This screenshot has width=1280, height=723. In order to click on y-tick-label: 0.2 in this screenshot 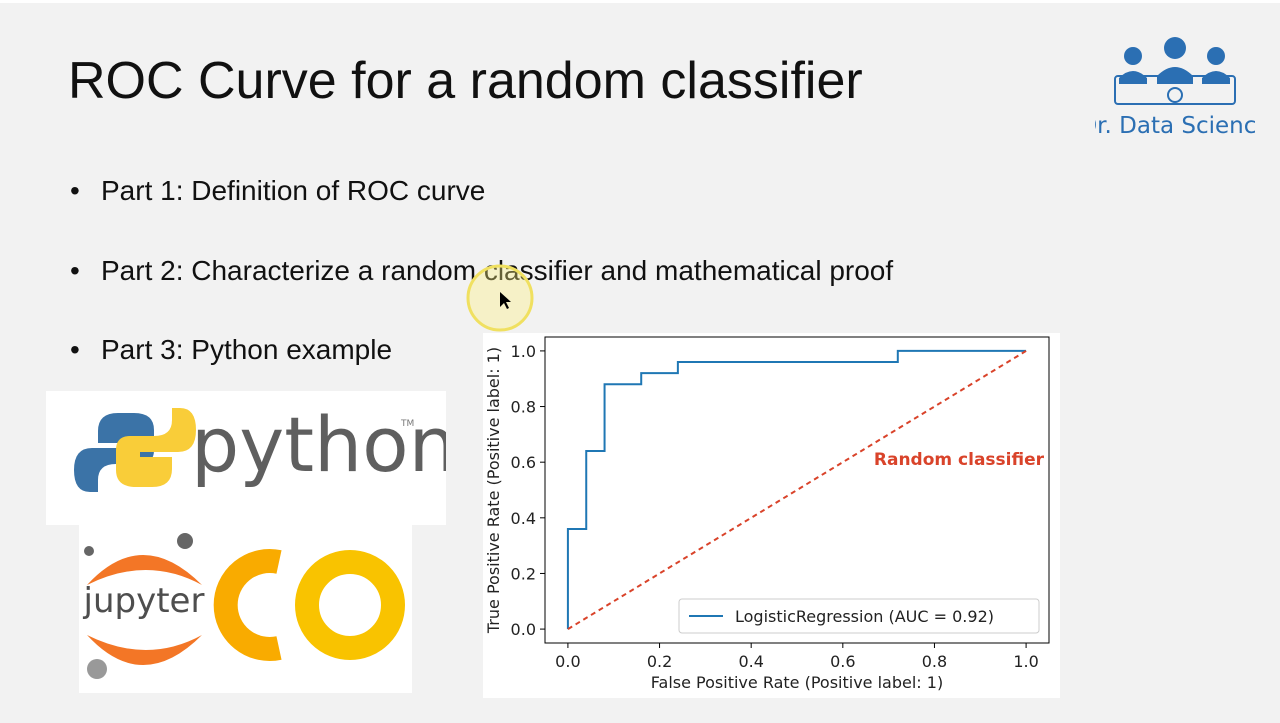, I will do `click(523, 573)`.